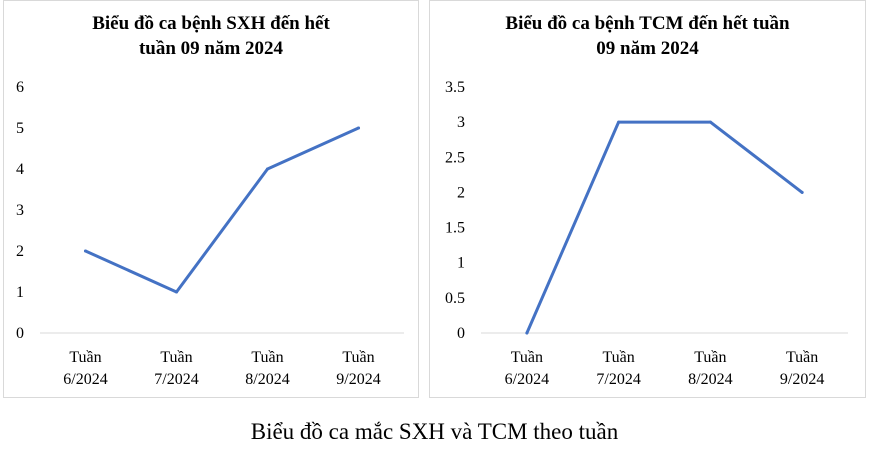  Describe the element at coordinates (20, 87) in the screenshot. I see `y-tick-label: 6` at that location.